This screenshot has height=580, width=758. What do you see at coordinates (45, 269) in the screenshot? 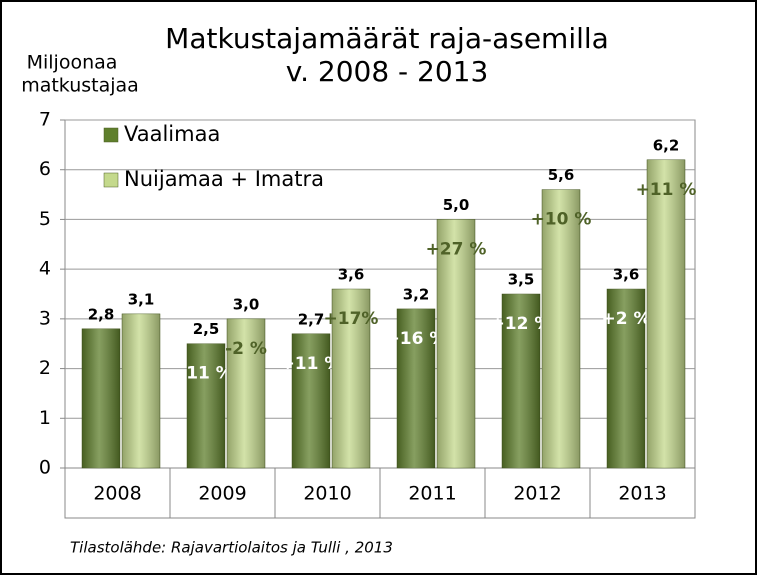
I see `y-tick-label: 4` at bounding box center [45, 269].